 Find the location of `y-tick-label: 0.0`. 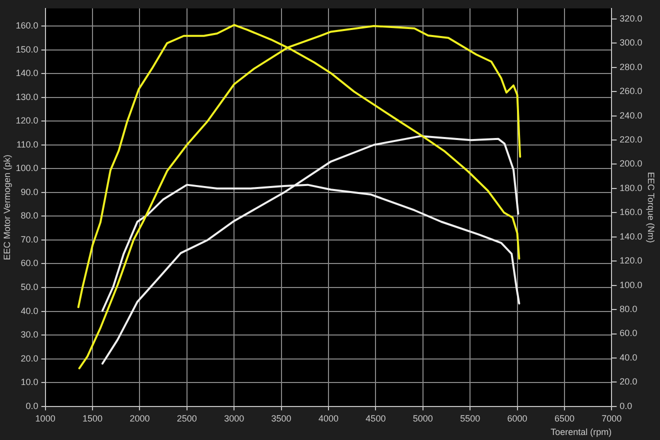

y-tick-label: 0.0 is located at coordinates (32, 405).